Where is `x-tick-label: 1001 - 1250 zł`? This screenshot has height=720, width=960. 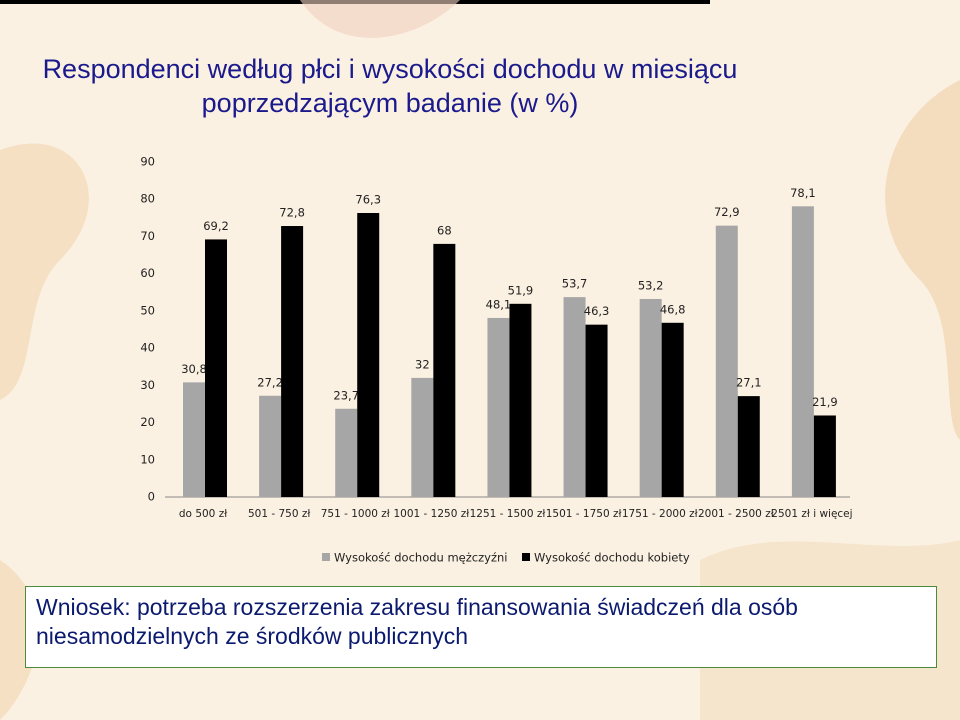
x-tick-label: 1001 - 1250 zł is located at coordinates (432, 514).